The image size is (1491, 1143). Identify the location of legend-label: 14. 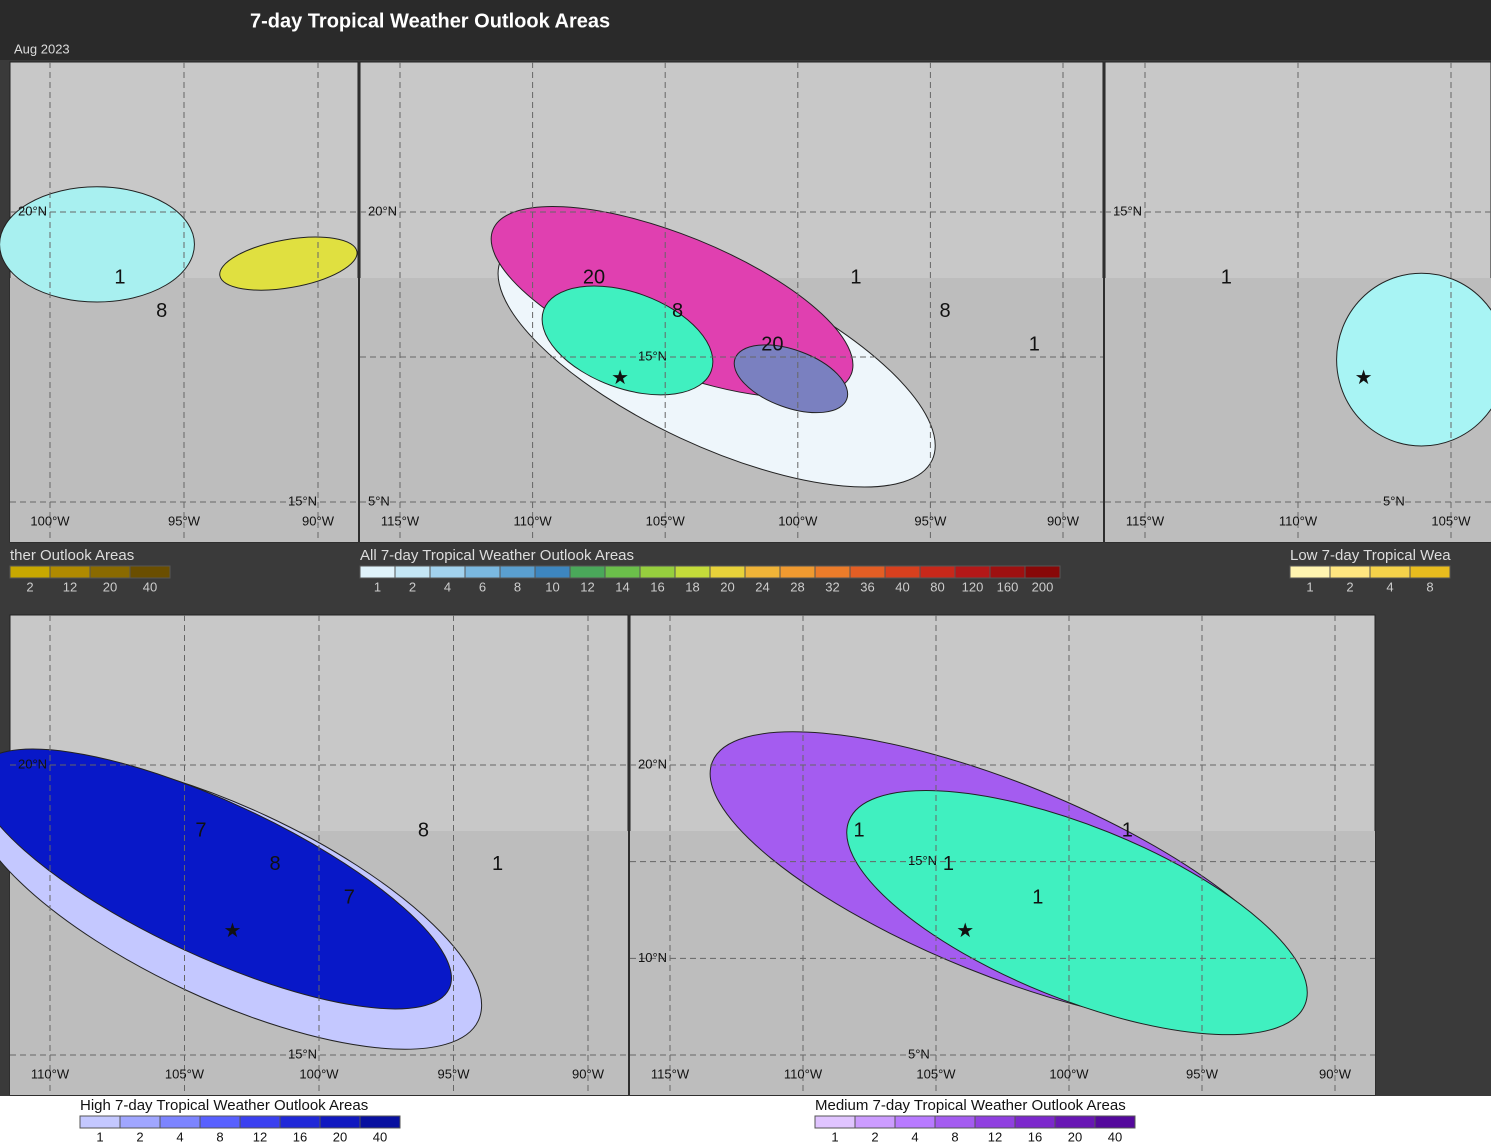
(622, 586).